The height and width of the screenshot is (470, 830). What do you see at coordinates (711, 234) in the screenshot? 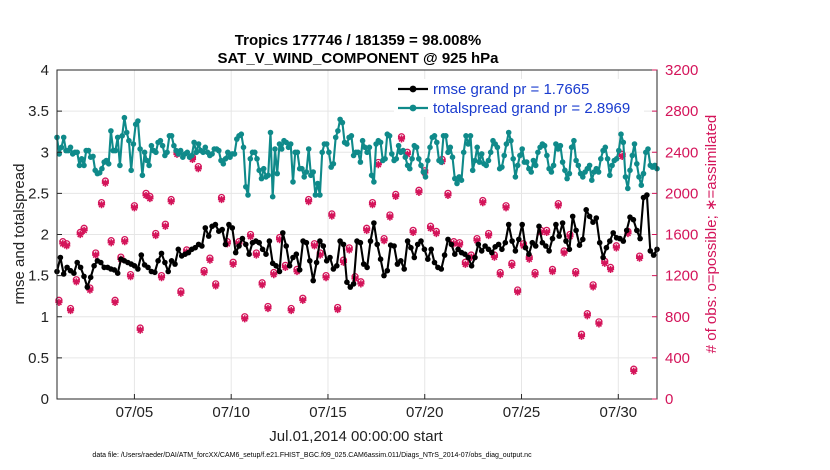
I see `right-axis-label: # of obs: o=possible; ∗=assimilated` at bounding box center [711, 234].